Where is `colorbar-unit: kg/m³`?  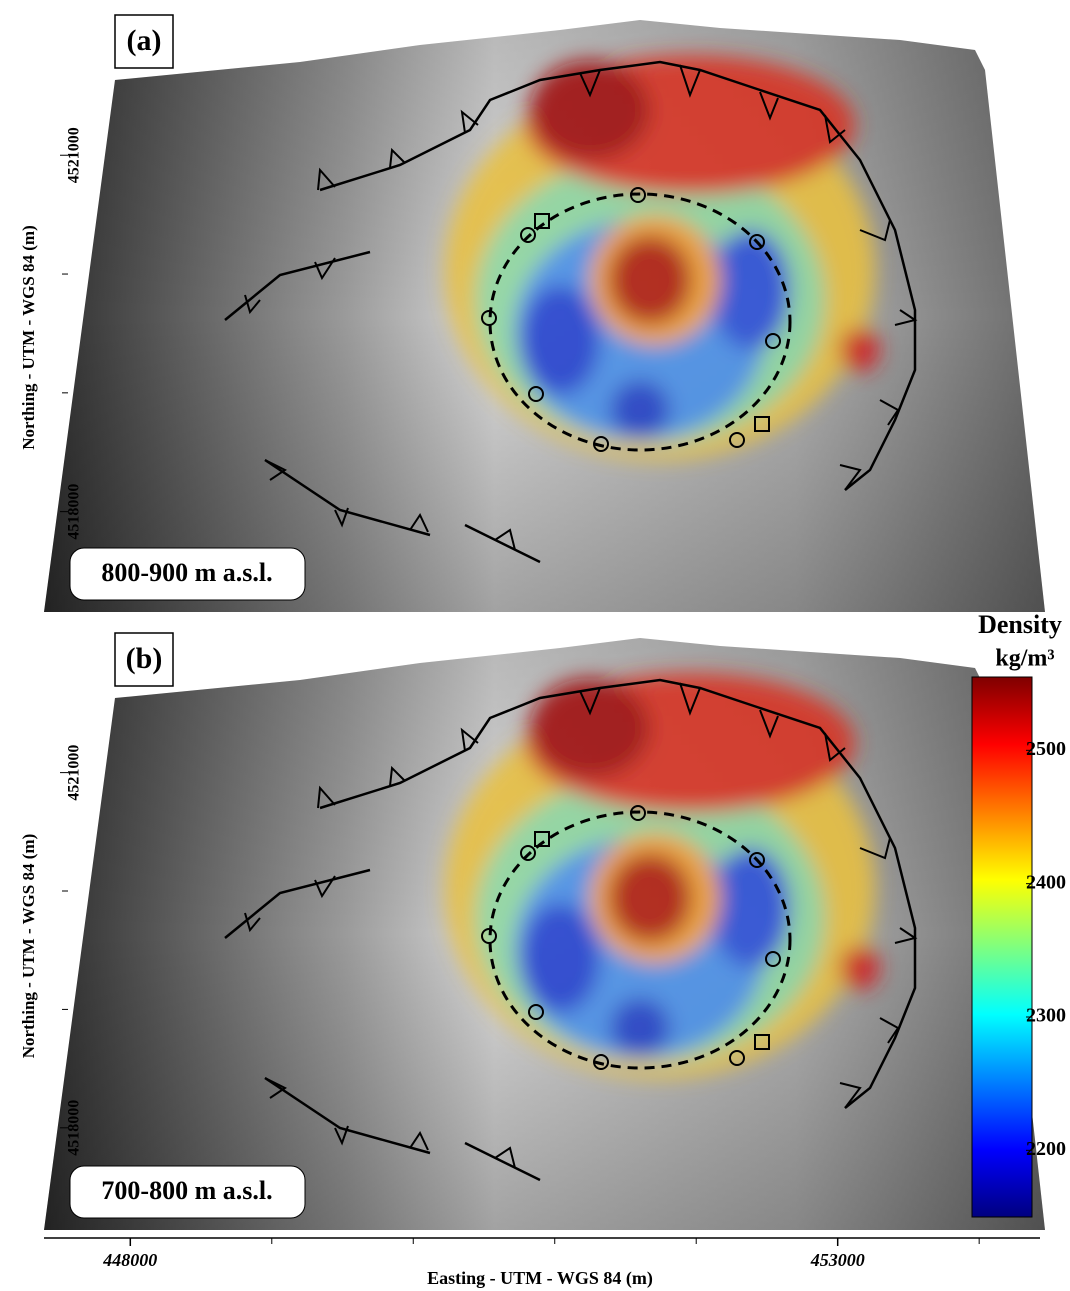 colorbar-unit: kg/m³ is located at coordinates (1024, 659).